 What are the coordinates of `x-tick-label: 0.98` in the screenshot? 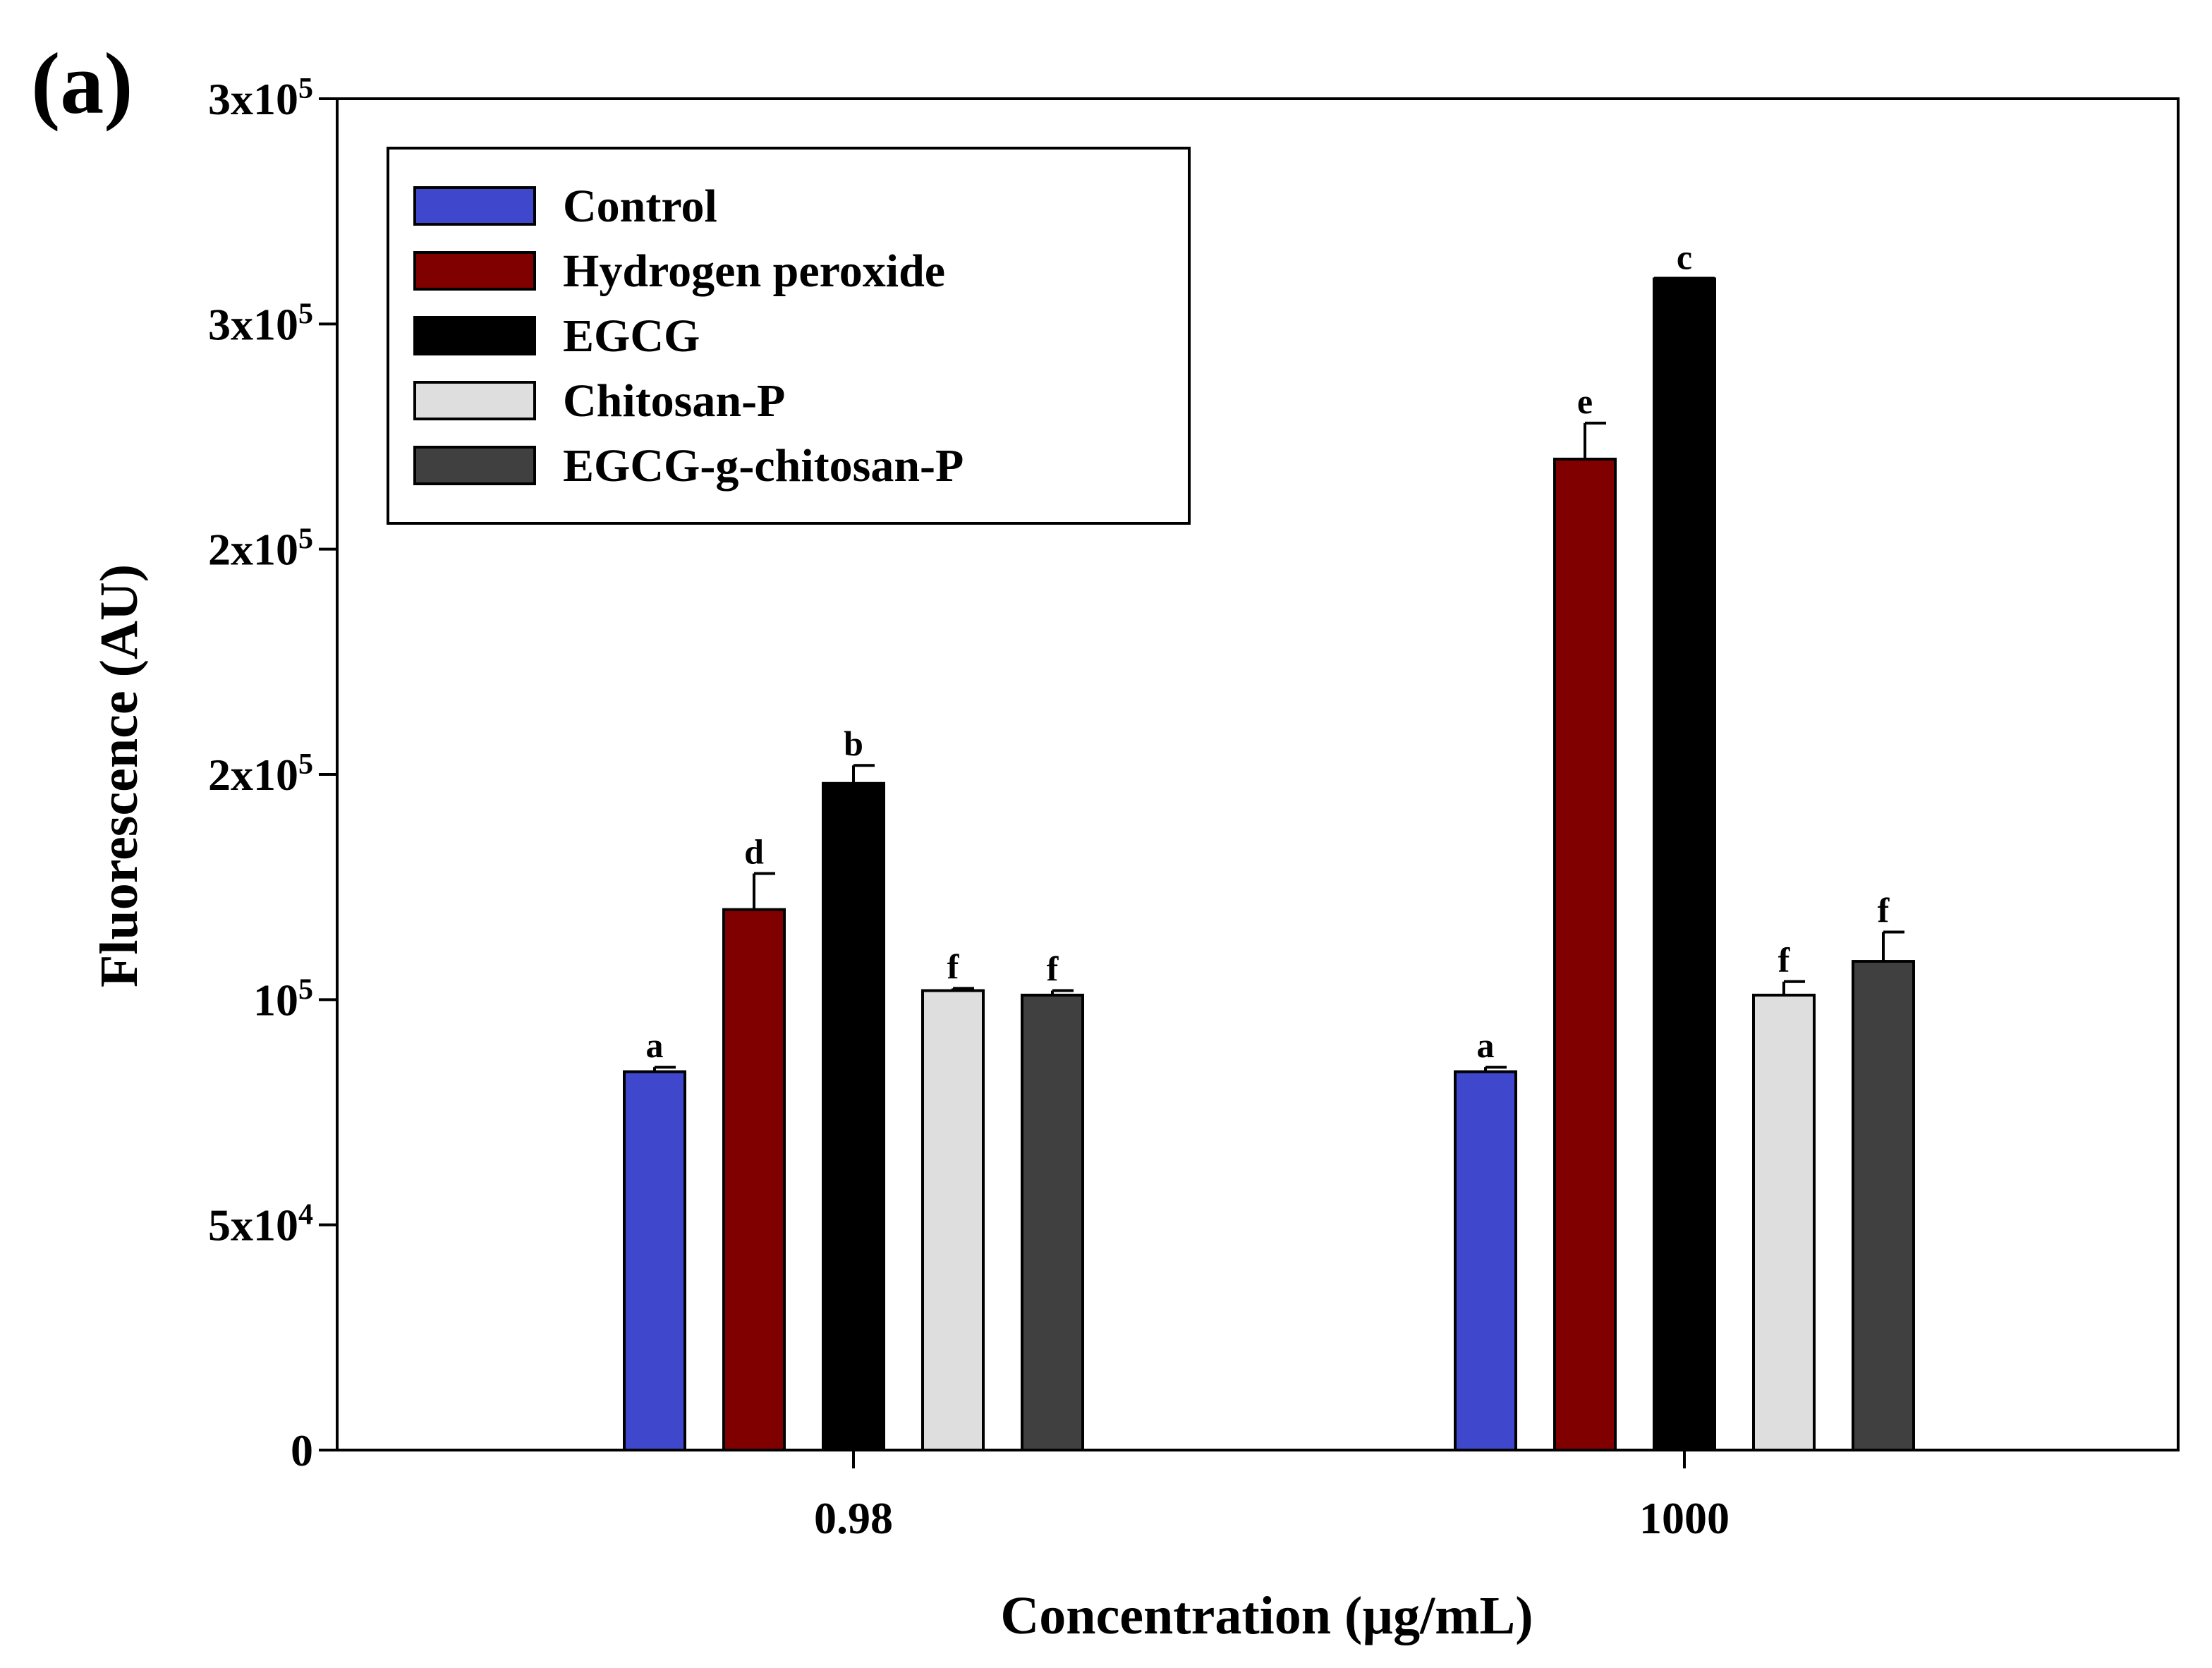 It's located at (853, 1518).